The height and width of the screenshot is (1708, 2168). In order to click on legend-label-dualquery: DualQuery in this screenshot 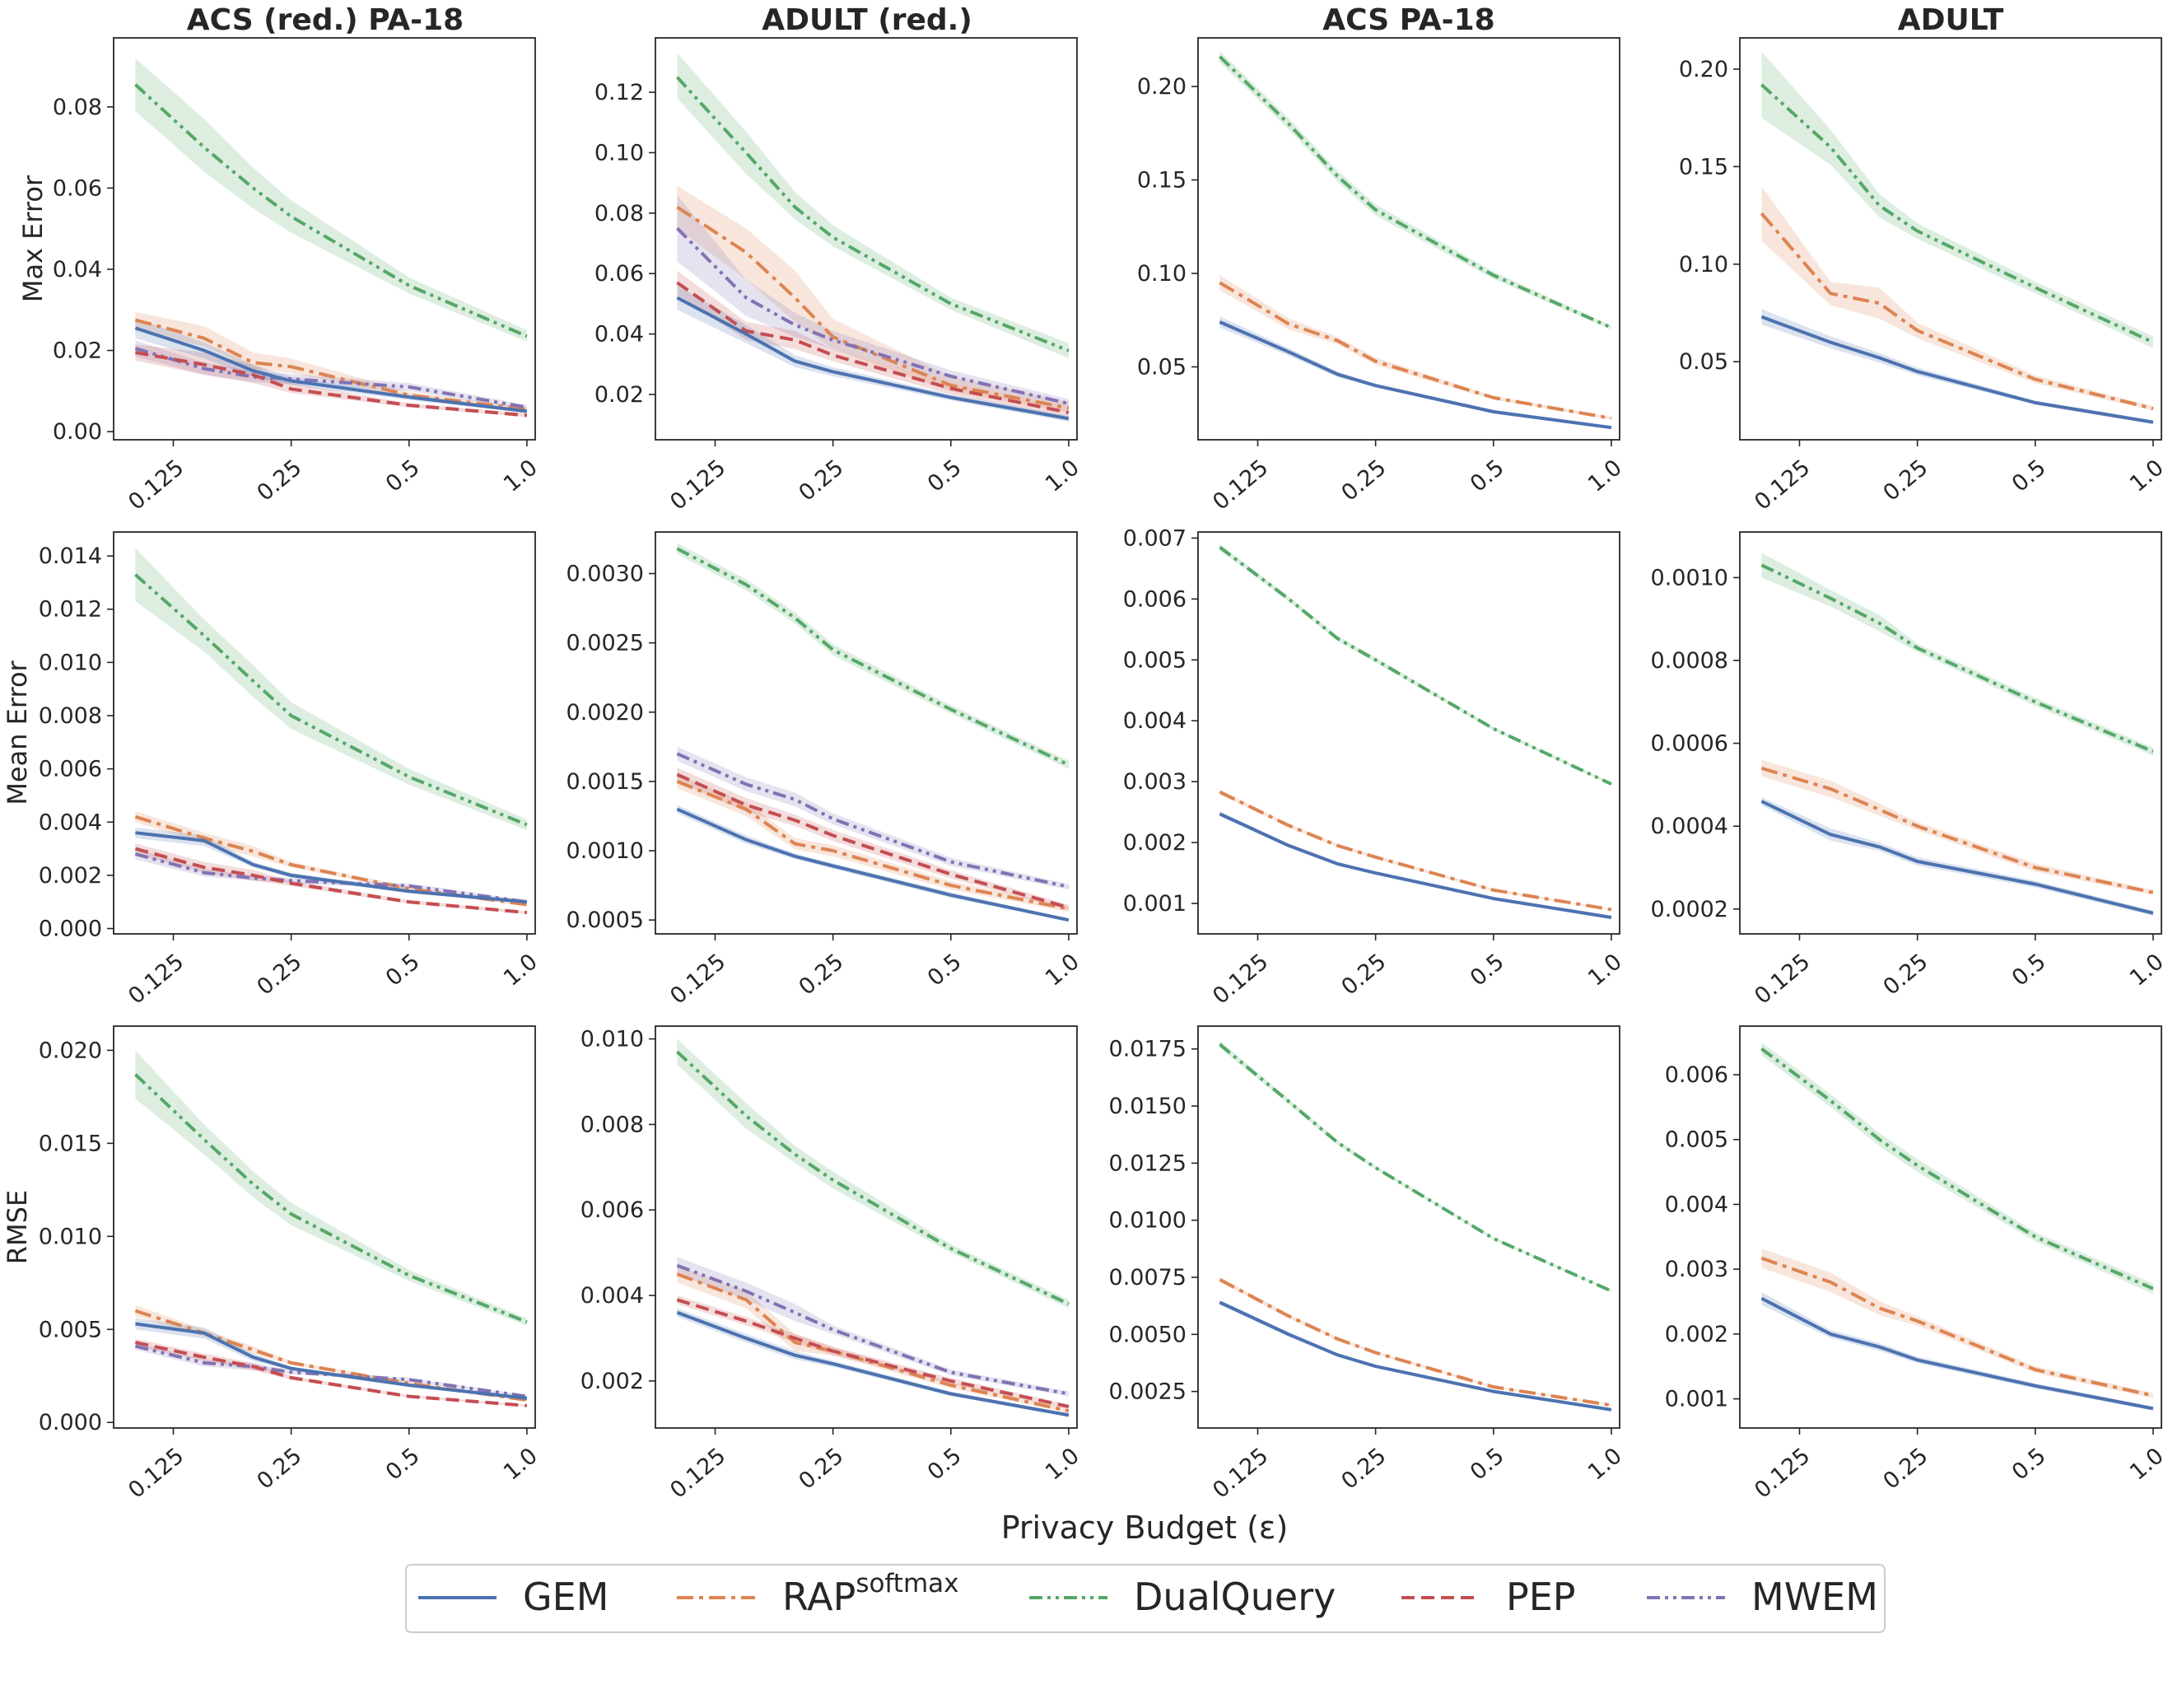, I will do `click(1235, 1597)`.